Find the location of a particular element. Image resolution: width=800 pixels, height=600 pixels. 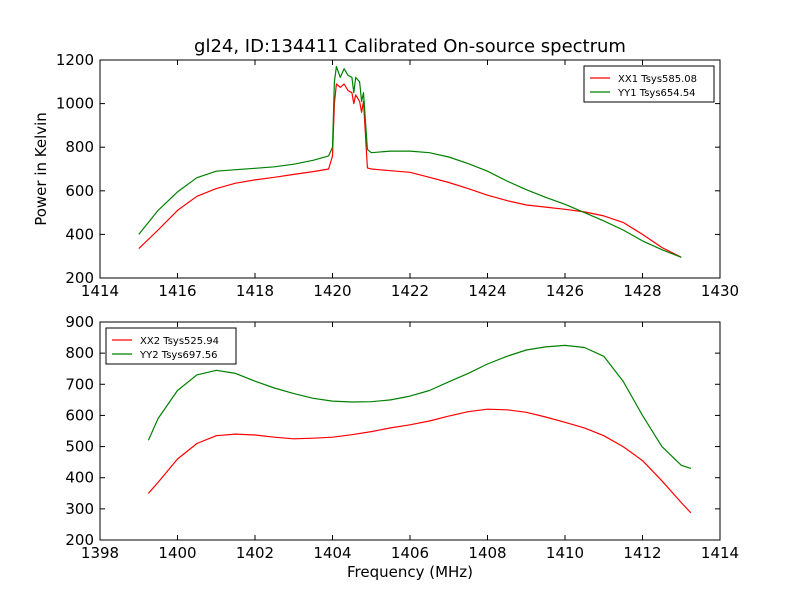

legend-entry: YY1 Tsys654.54 is located at coordinates (656, 93).